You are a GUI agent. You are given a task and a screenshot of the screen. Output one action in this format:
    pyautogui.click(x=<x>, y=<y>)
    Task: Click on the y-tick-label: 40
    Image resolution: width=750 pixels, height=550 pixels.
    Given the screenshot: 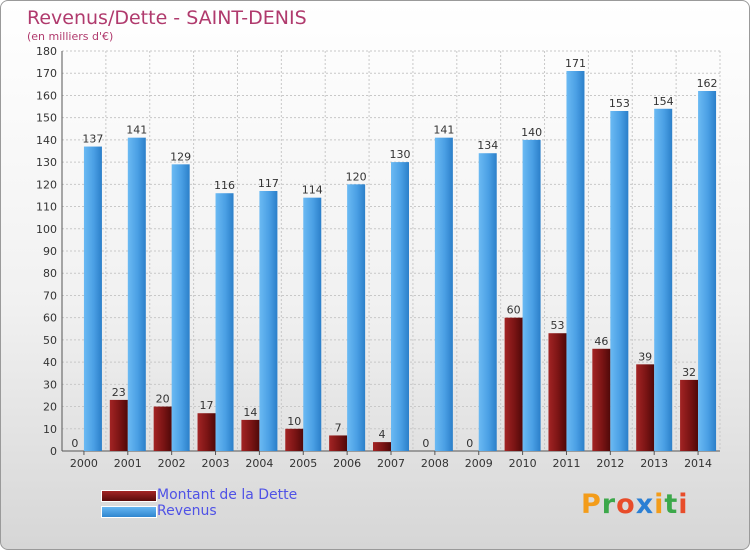 What is the action you would take?
    pyautogui.click(x=50, y=362)
    